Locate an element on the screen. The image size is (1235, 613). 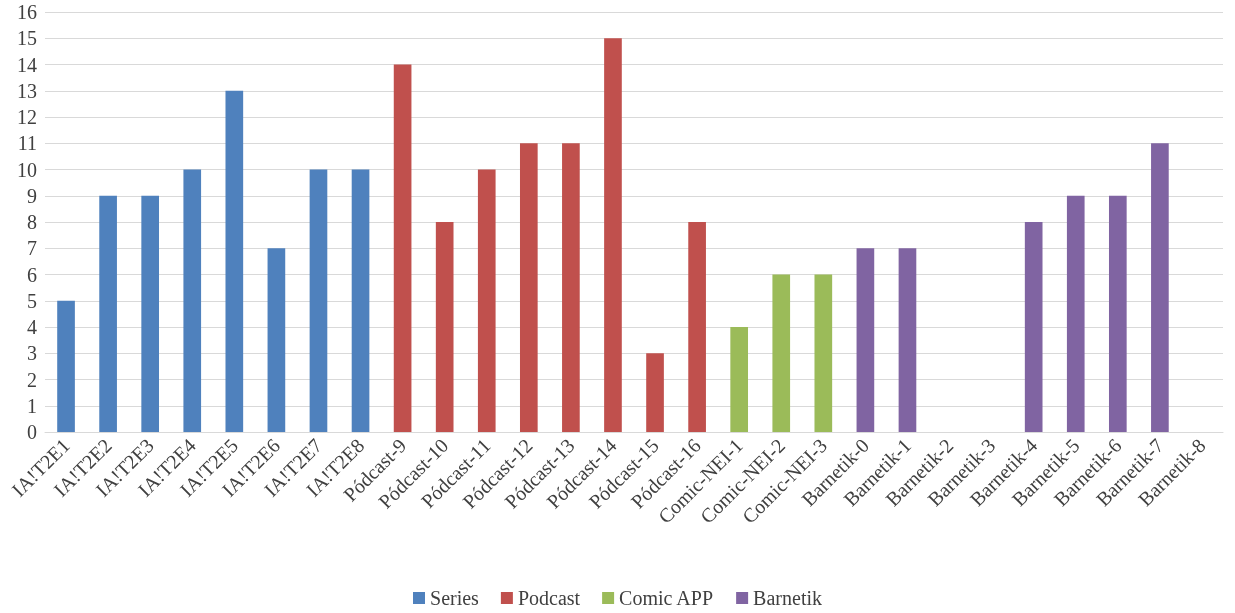
y-tick-label: 1 is located at coordinates (32, 405).